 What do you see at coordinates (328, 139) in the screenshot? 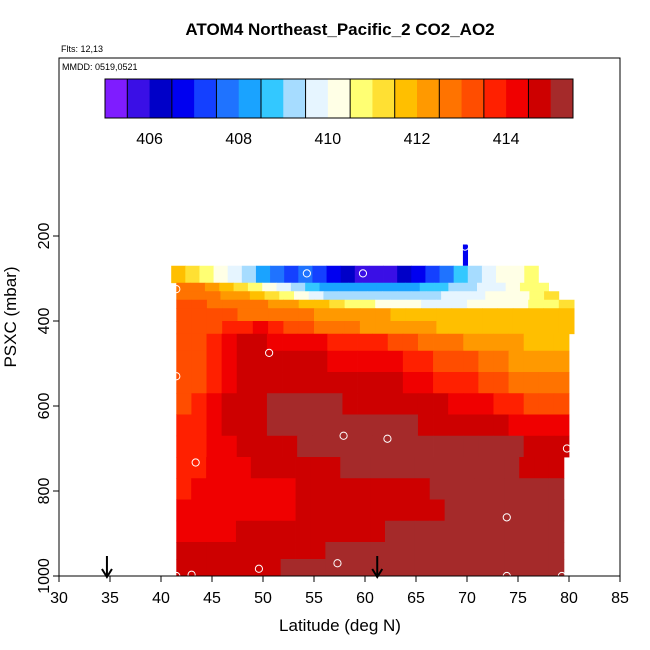
I see `colorbar-tick-label: 410` at bounding box center [328, 139].